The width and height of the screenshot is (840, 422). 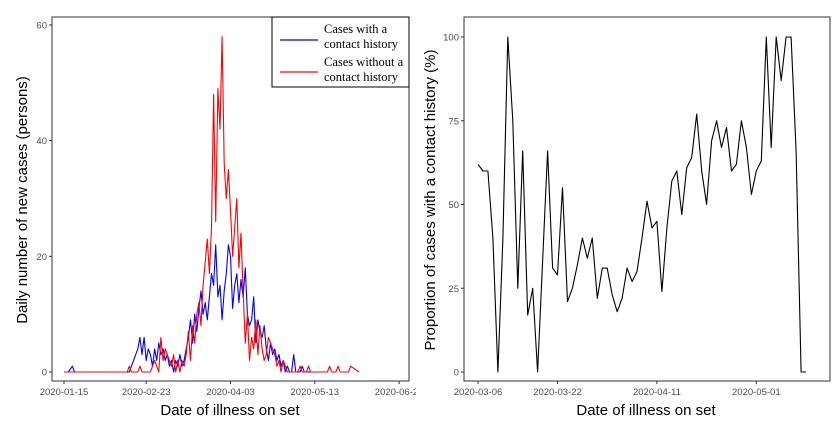 I want to click on left-x-axis-title: Date of illness on set, so click(x=230, y=410).